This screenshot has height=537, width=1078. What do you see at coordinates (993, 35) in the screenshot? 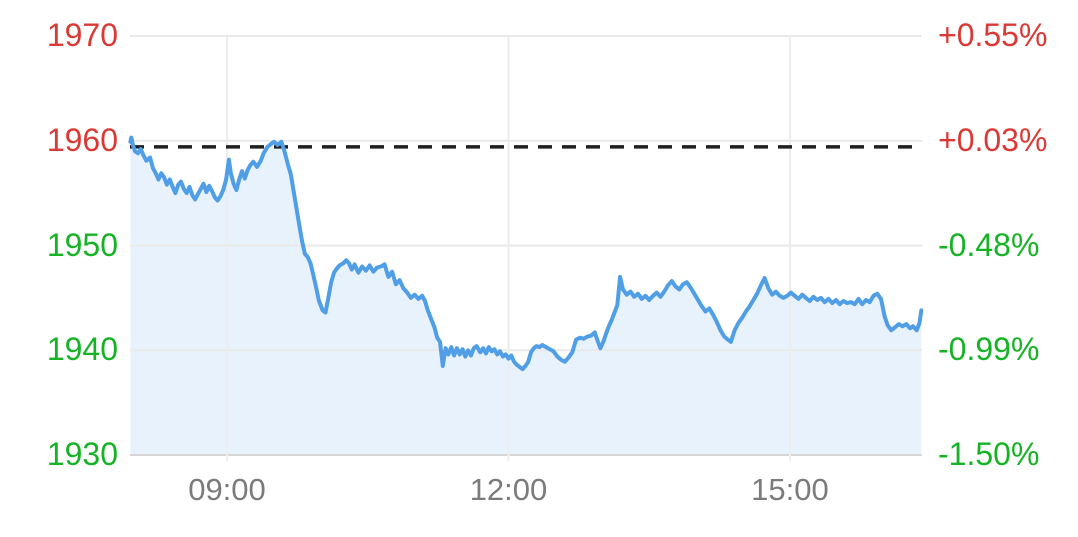
I see `percent-tick-055-up: +0.55%` at bounding box center [993, 35].